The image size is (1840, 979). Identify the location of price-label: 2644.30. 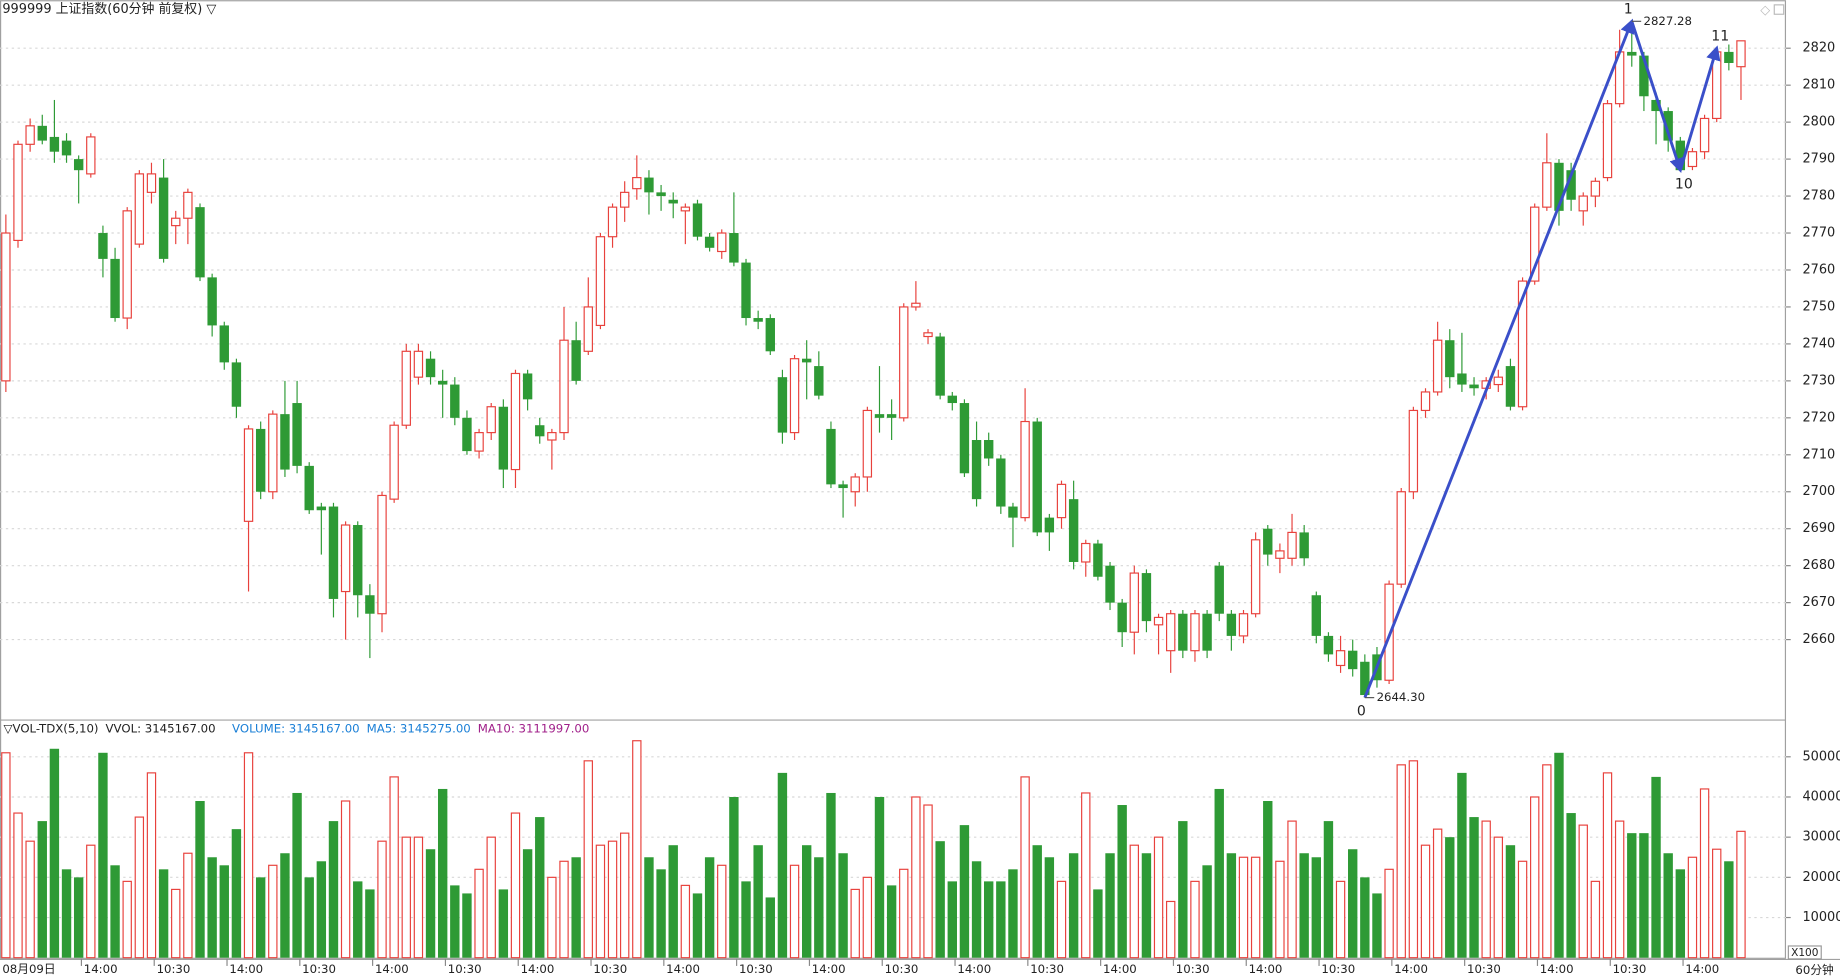
(1401, 697).